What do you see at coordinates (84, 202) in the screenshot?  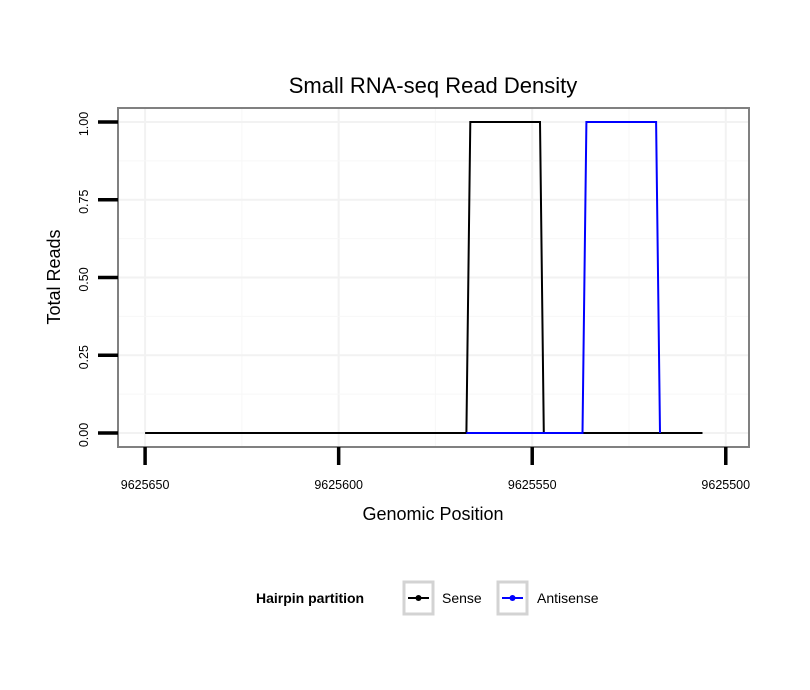 I see `y-tick-label: 0.75` at bounding box center [84, 202].